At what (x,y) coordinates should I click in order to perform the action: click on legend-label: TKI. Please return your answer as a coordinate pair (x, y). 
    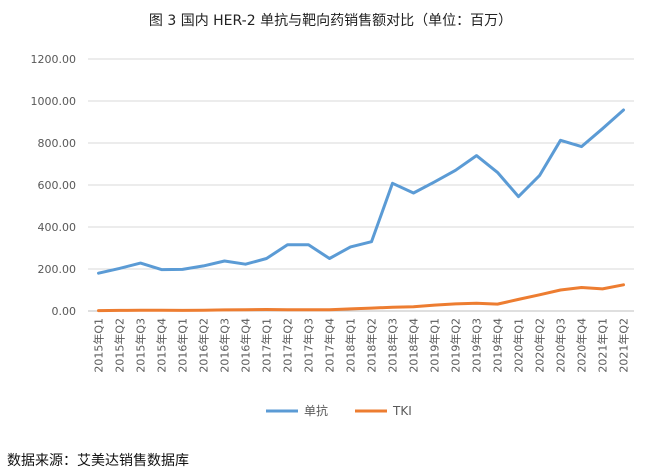
    Looking at the image, I should click on (402, 411).